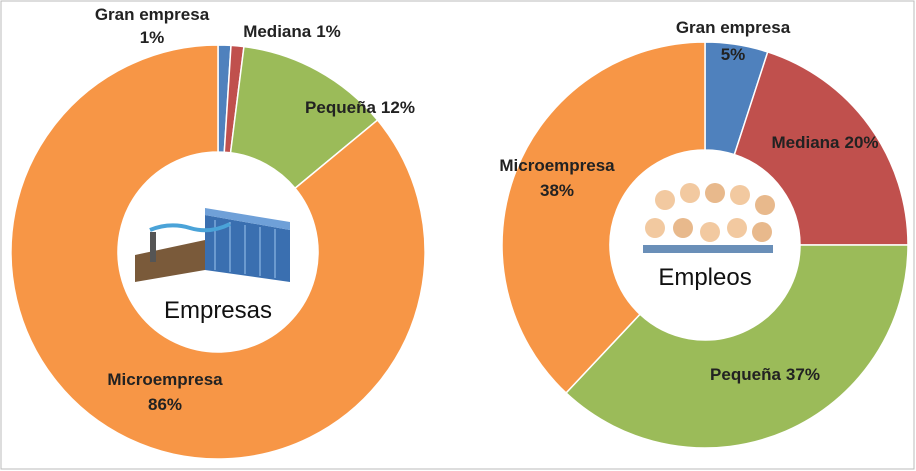 The image size is (916, 471). I want to click on people-icon, so click(709, 218).